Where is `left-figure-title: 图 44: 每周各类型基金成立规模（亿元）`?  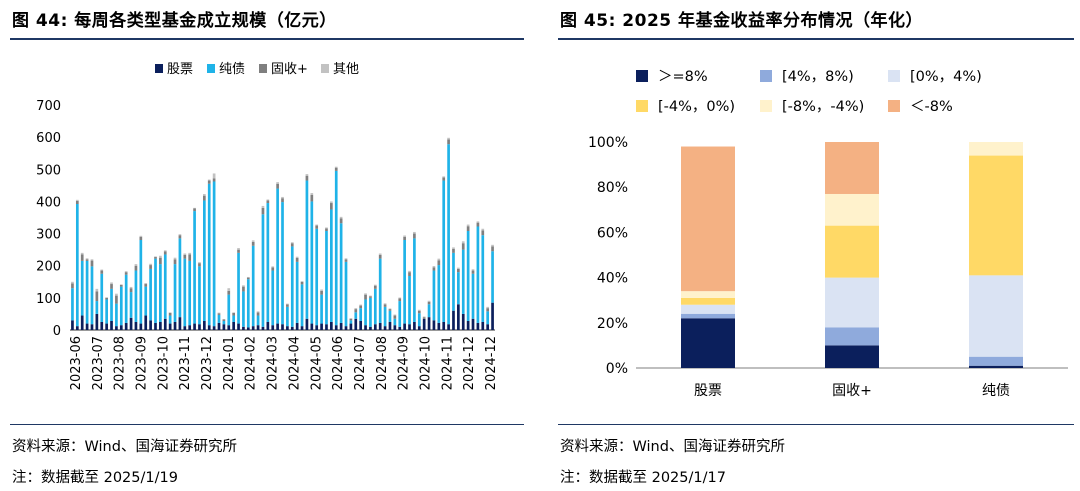 left-figure-title: 图 44: 每周各类型基金成立规模（亿元） is located at coordinates (174, 21).